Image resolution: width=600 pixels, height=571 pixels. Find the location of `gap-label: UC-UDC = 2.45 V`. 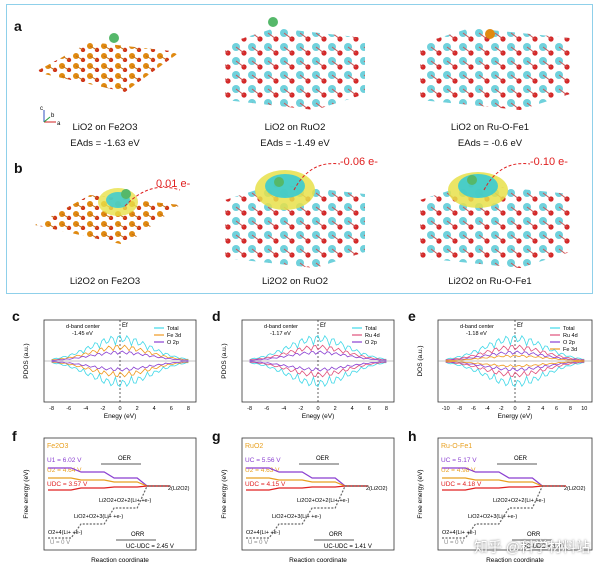

gap-label: UC-UDC = 2.45 V is located at coordinates (150, 547).